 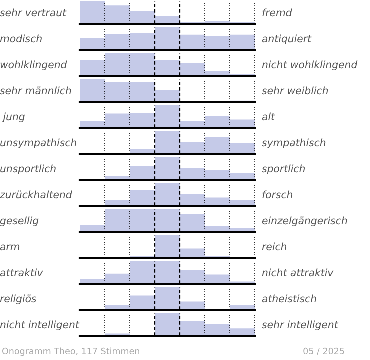 I want to click on text: Onogramm Theo, 117 Stimmen, so click(x=71, y=352).